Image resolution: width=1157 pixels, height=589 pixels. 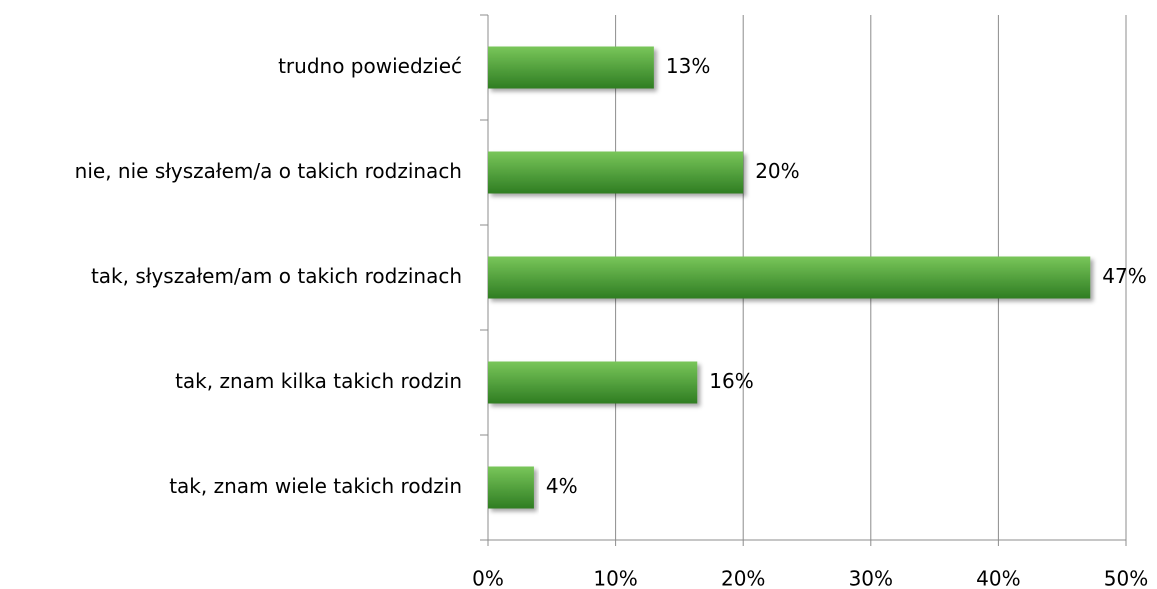 I want to click on data-label: 4%, so click(x=562, y=486).